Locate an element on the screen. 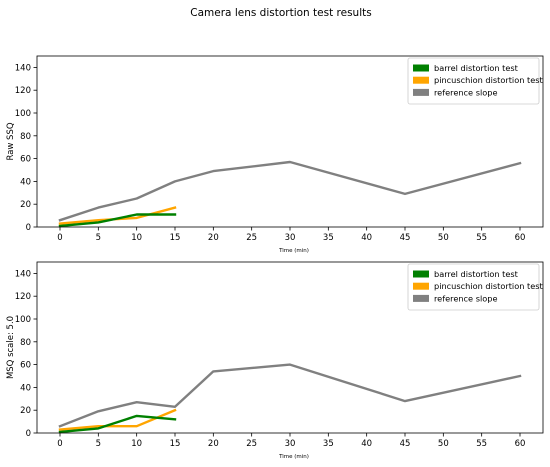  y-axis-label: Raw SSQ is located at coordinates (11, 141).